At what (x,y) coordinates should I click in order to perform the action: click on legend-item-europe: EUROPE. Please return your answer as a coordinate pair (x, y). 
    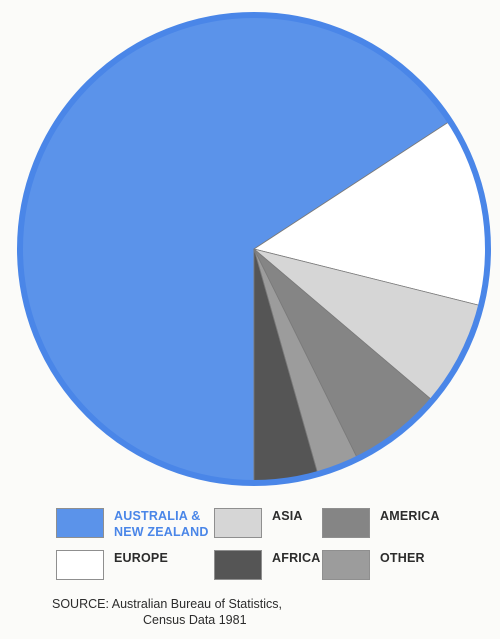
    Looking at the image, I should click on (112, 565).